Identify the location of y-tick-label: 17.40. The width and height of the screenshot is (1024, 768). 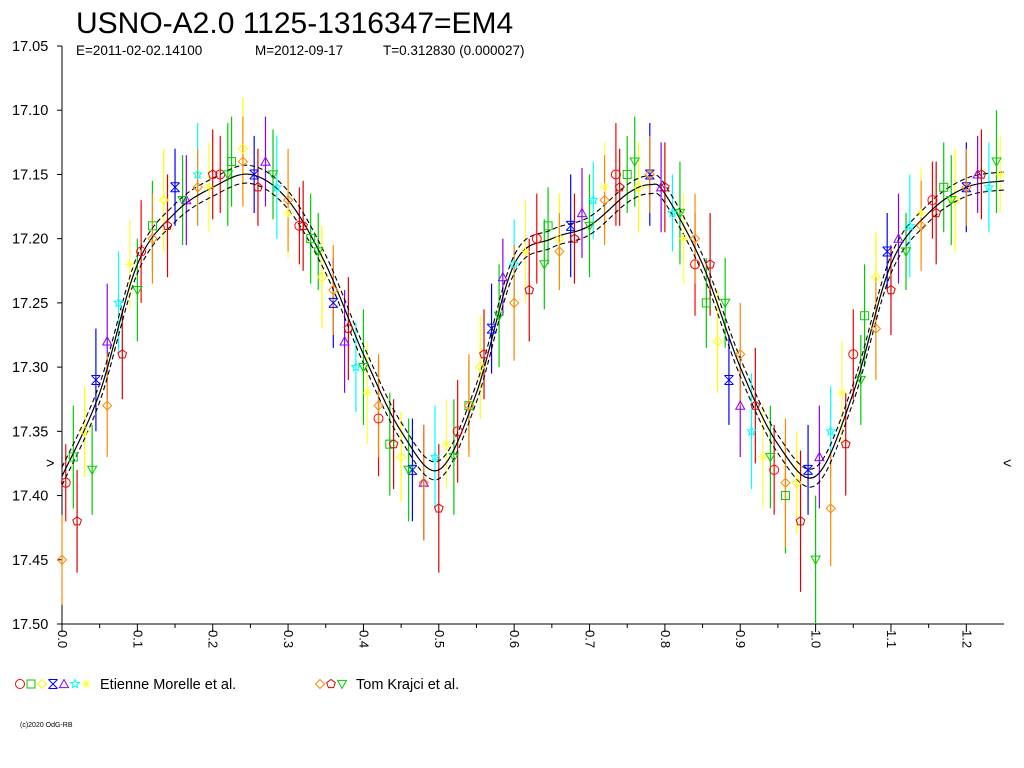
(30, 497).